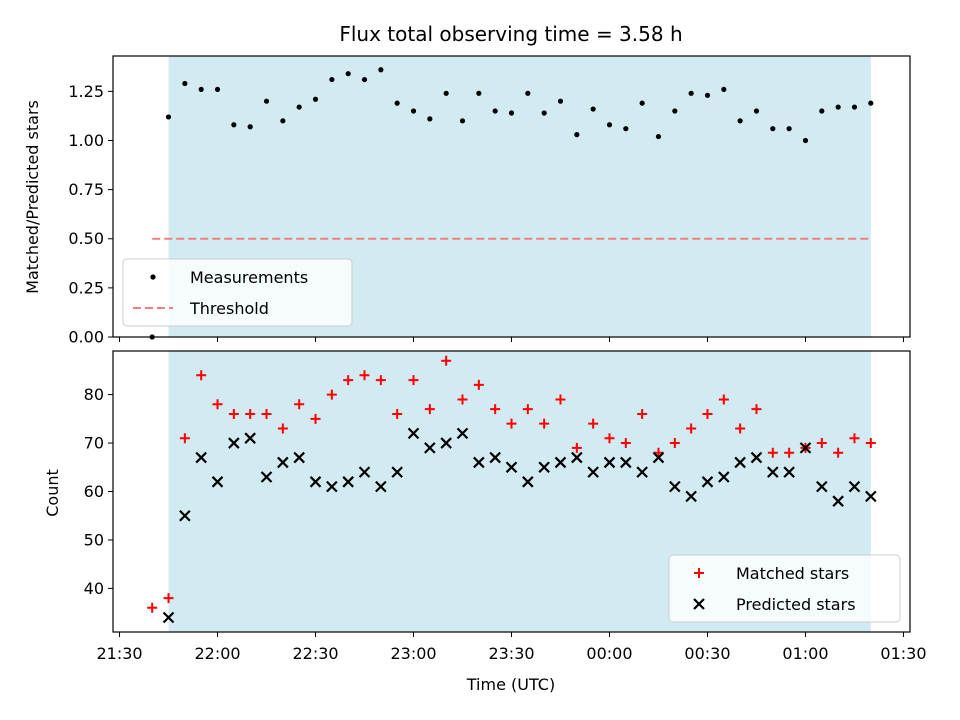 The image size is (960, 720). What do you see at coordinates (784, 588) in the screenshot?
I see `bottom-legend: Matched stars Predicted stars` at bounding box center [784, 588].